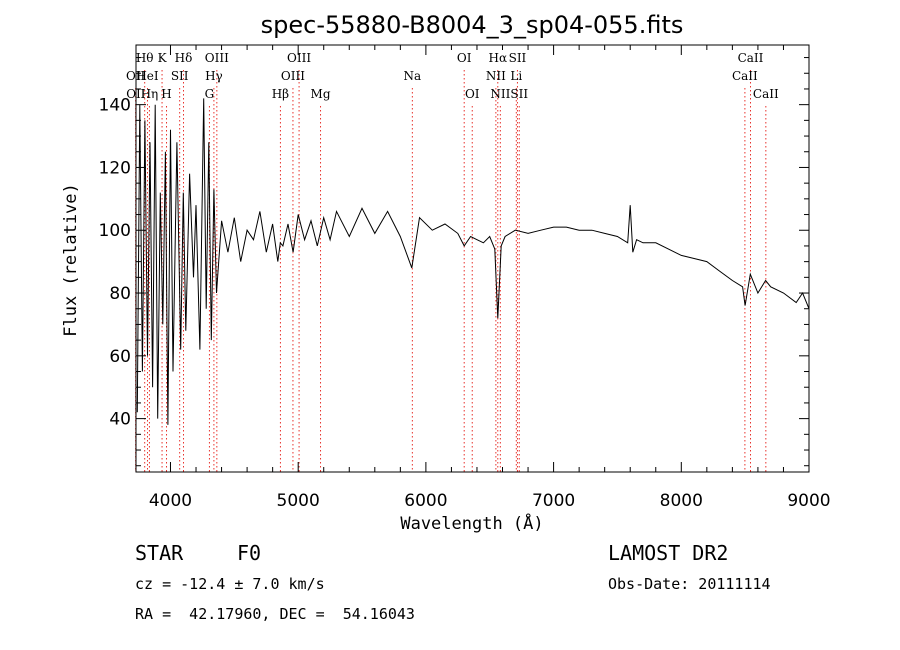 This screenshot has width=900, height=650. I want to click on subclass-label: F0, so click(249, 553).